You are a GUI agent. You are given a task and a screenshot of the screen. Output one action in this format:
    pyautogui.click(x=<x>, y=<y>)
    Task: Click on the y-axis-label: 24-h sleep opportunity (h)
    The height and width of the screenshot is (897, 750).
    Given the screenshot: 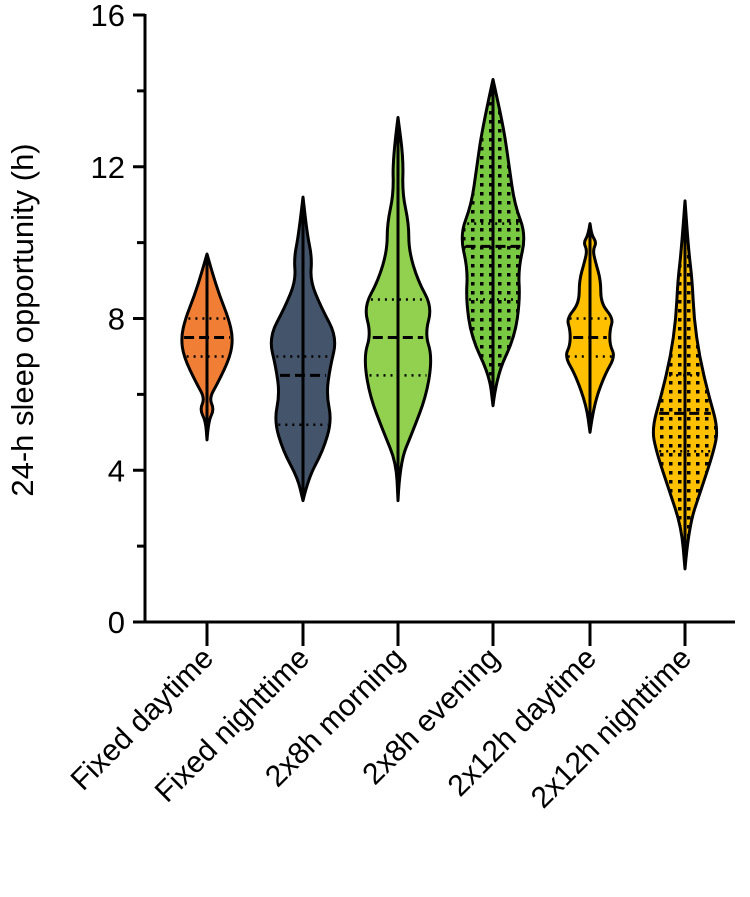 What is the action you would take?
    pyautogui.click(x=22, y=319)
    